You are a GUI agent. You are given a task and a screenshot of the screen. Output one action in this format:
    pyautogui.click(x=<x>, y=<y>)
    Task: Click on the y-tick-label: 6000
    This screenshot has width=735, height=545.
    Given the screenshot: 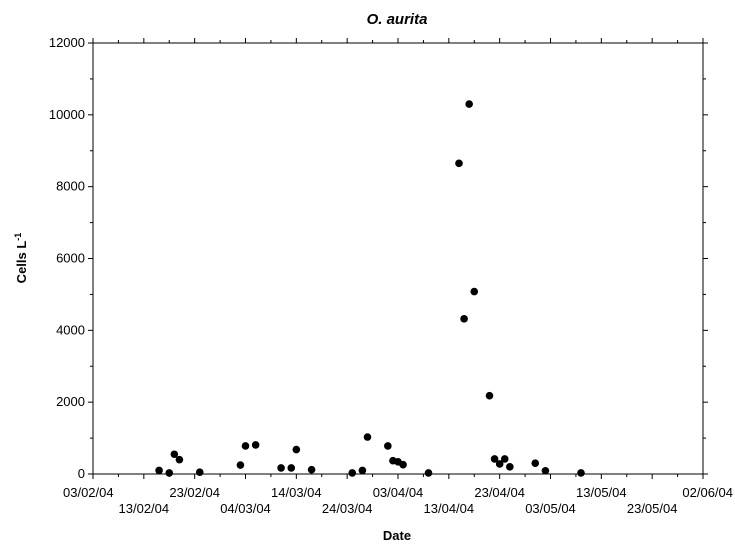 What is the action you would take?
    pyautogui.click(x=70, y=258)
    